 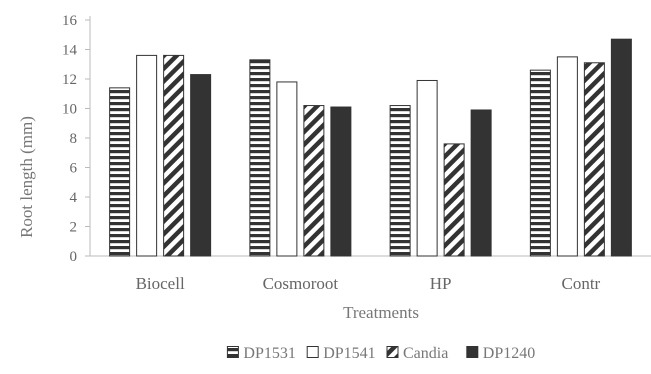 What do you see at coordinates (26, 177) in the screenshot?
I see `y-axis-title: Root length (mm)` at bounding box center [26, 177].